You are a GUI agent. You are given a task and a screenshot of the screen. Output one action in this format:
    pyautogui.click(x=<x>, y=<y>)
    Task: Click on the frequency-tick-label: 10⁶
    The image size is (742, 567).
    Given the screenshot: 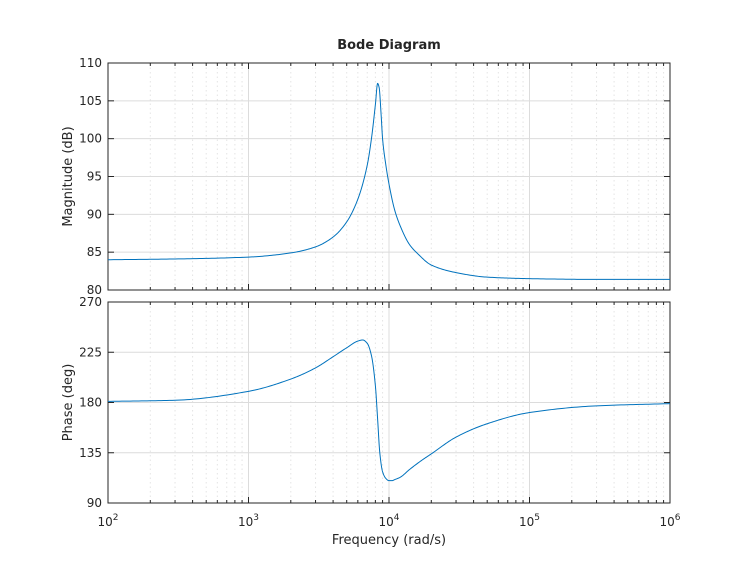 What is the action you would take?
    pyautogui.click(x=669, y=521)
    